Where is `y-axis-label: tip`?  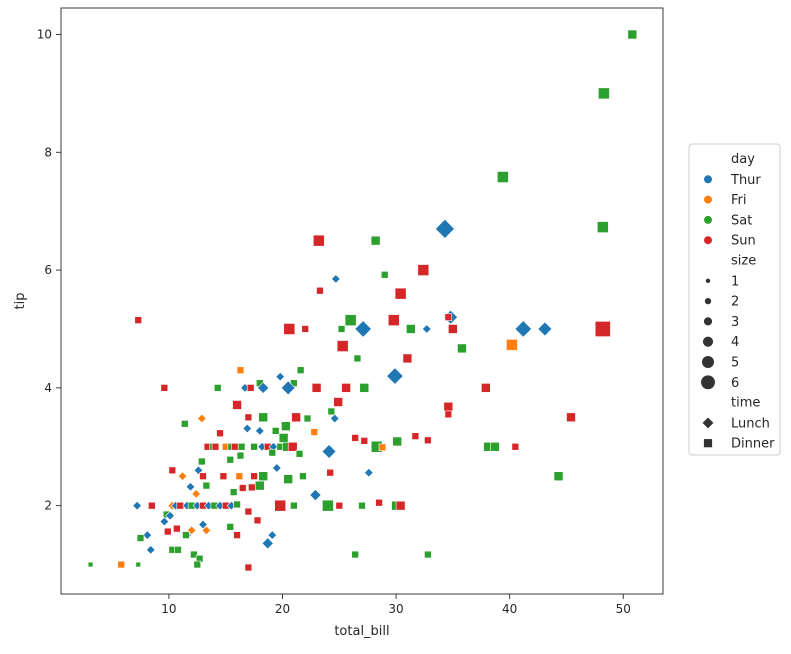
y-axis-label: tip is located at coordinates (20, 301).